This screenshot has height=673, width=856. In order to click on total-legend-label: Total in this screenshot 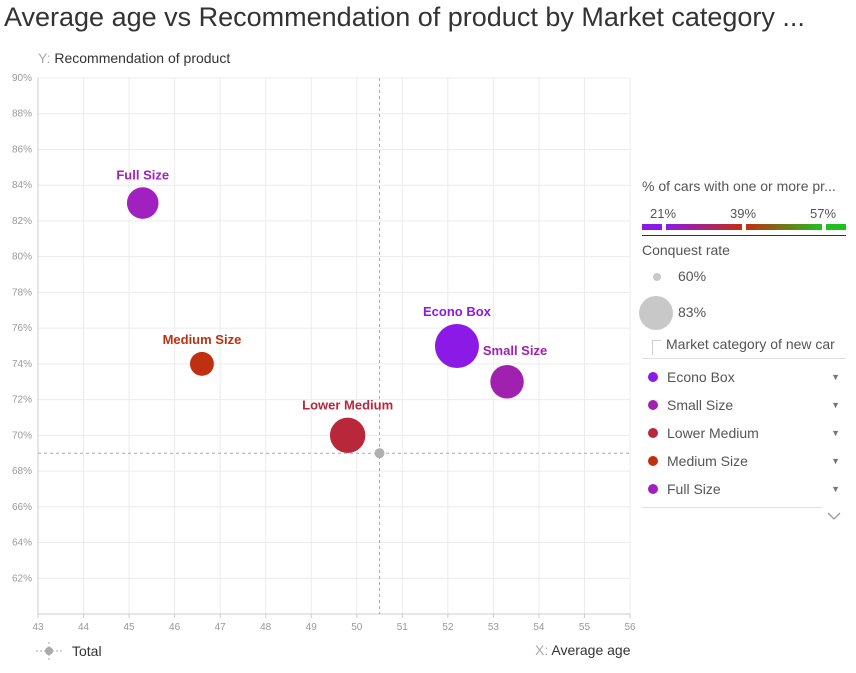, I will do `click(87, 651)`.